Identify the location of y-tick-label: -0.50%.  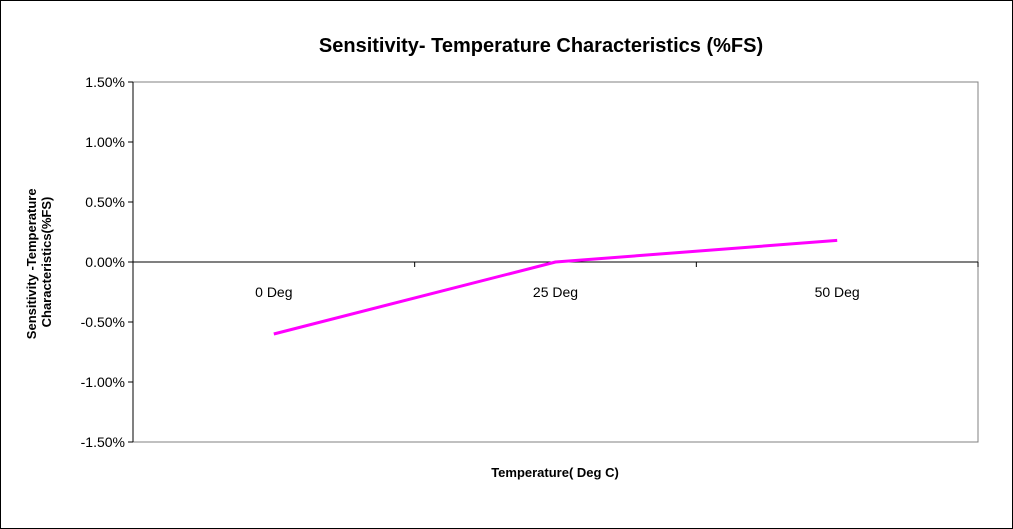
(103, 322).